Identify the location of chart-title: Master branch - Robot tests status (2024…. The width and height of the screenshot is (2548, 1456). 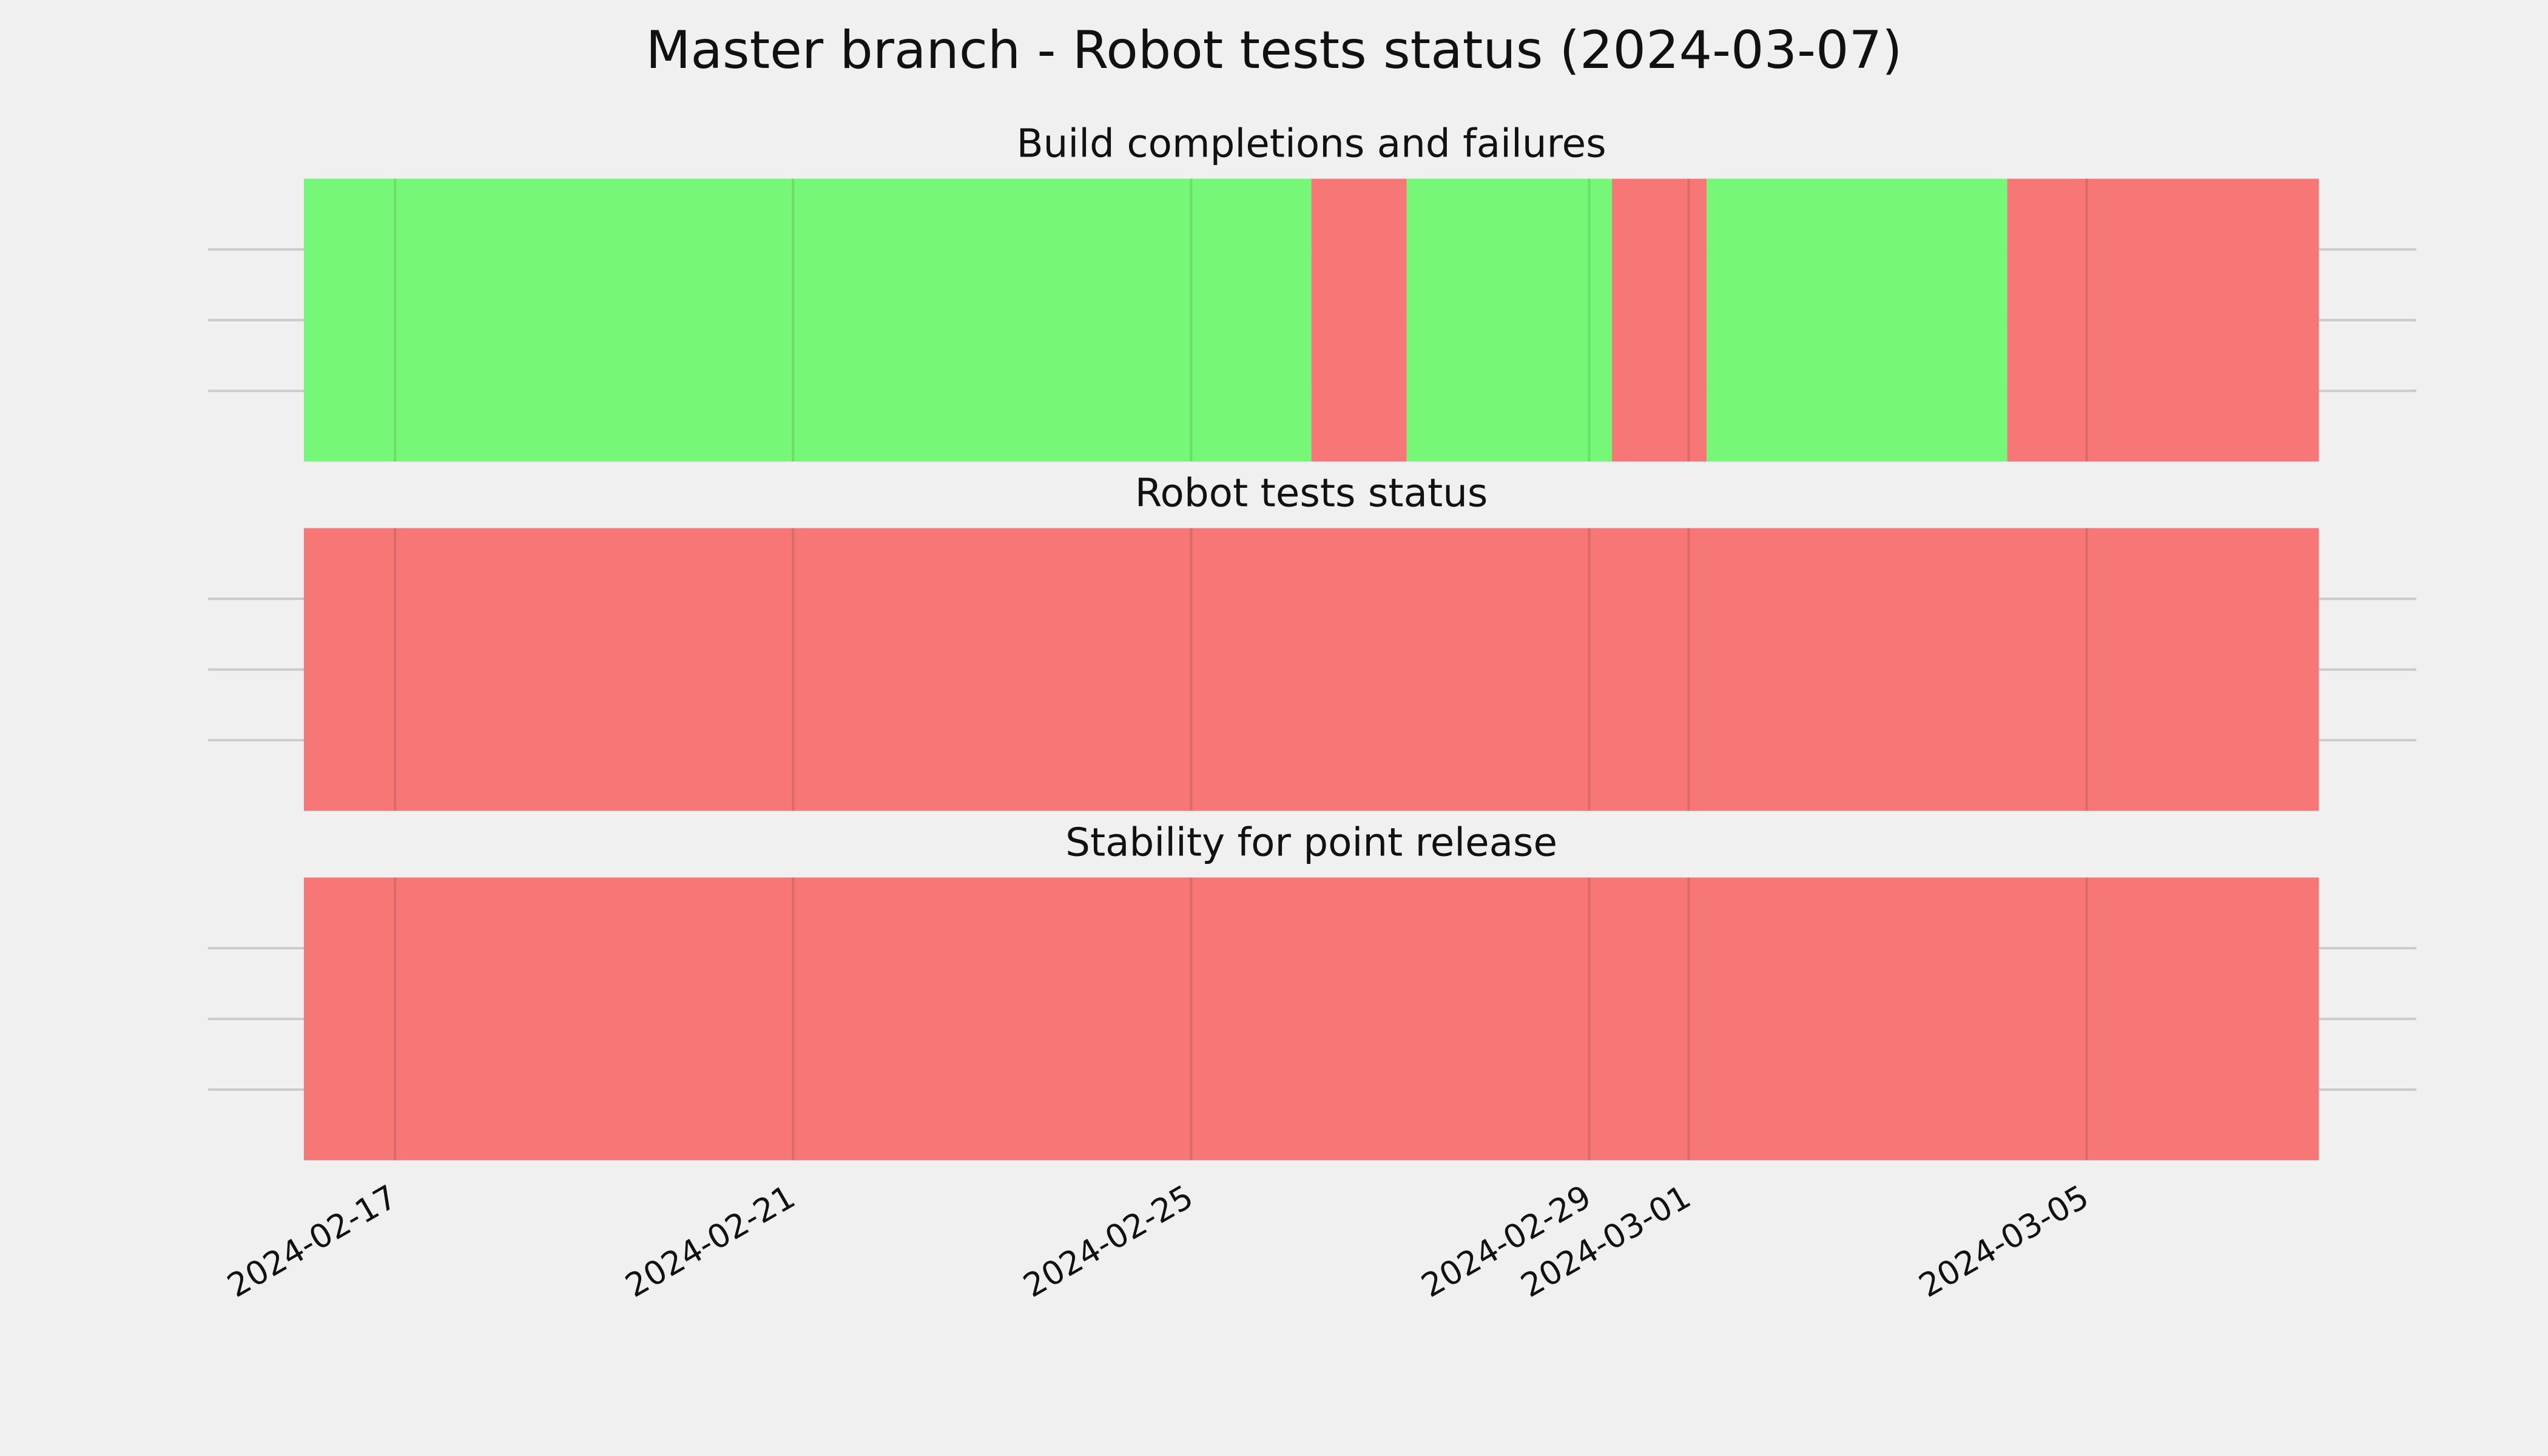
(1273, 50).